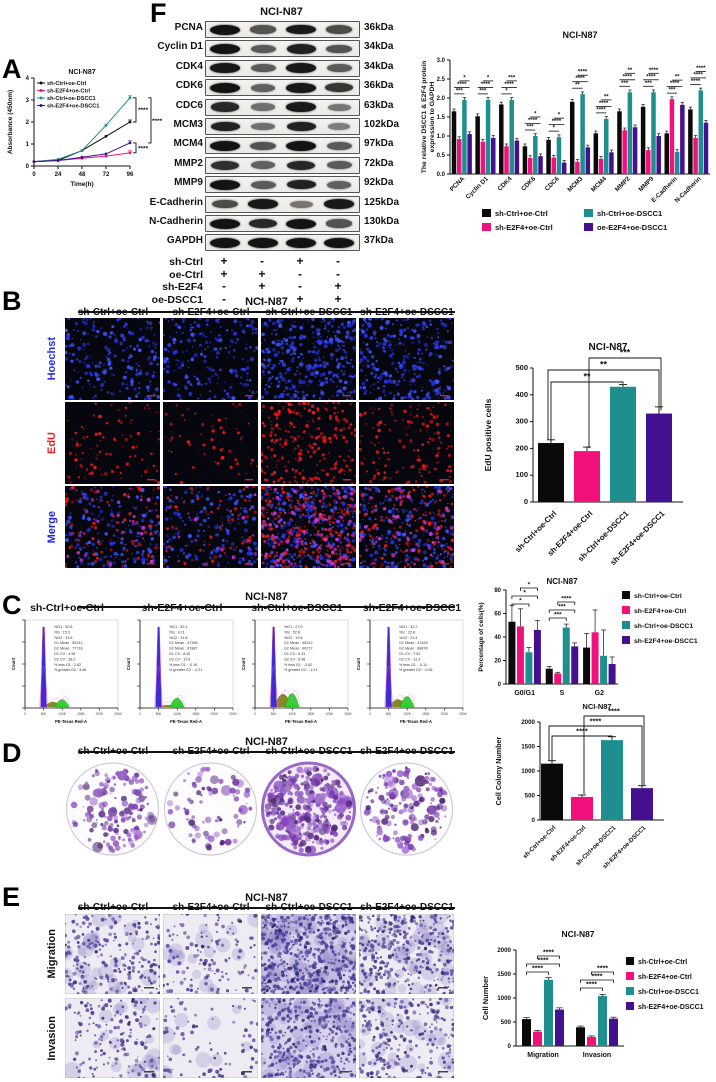 This screenshot has width=716, height=1082. I want to click on blot-protein-label: MMP2, so click(188, 163).